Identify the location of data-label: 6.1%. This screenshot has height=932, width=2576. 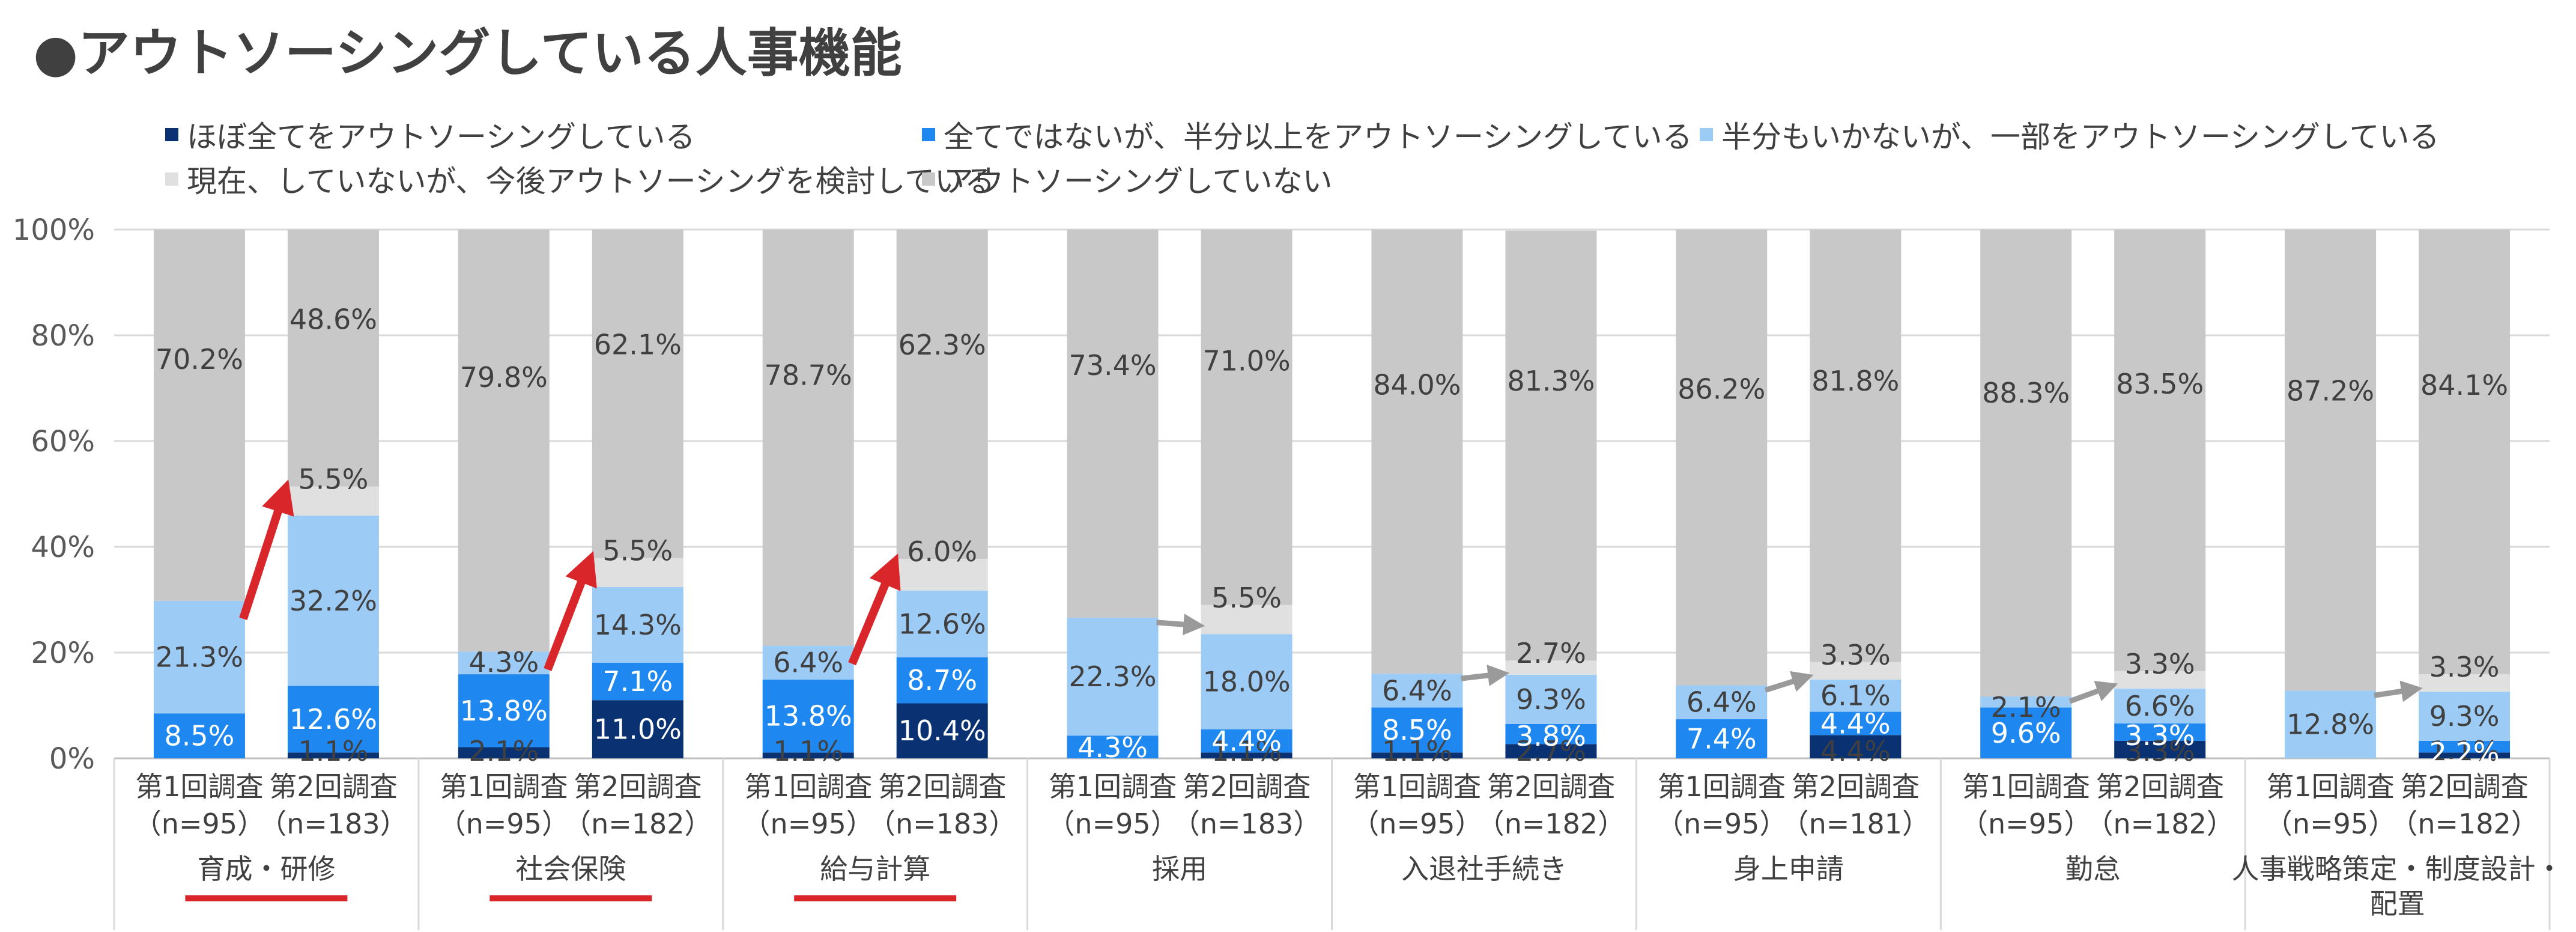
(1855, 696).